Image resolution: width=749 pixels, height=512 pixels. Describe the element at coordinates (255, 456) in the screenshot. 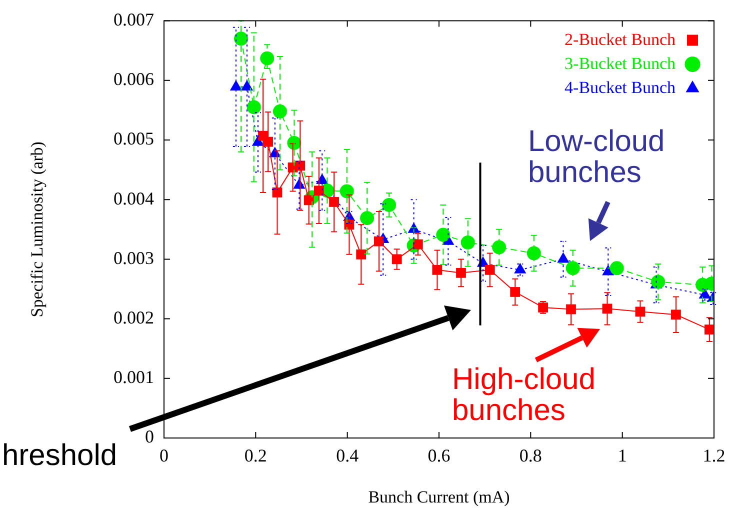

I see `x-tick-label: 0.2` at that location.